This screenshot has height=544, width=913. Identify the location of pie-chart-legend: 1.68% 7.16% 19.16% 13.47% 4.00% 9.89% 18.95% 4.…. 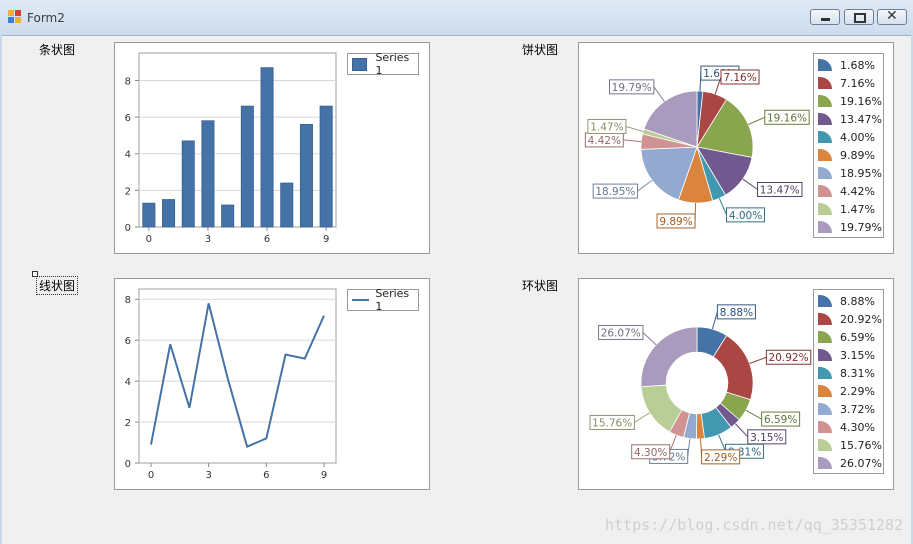
(848, 145).